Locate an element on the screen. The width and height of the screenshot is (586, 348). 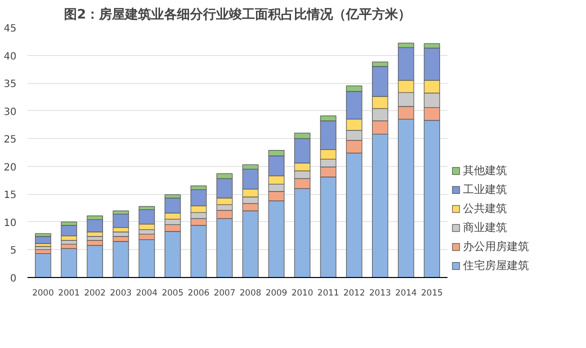
x-tick-label: 2000 is located at coordinates (43, 293).